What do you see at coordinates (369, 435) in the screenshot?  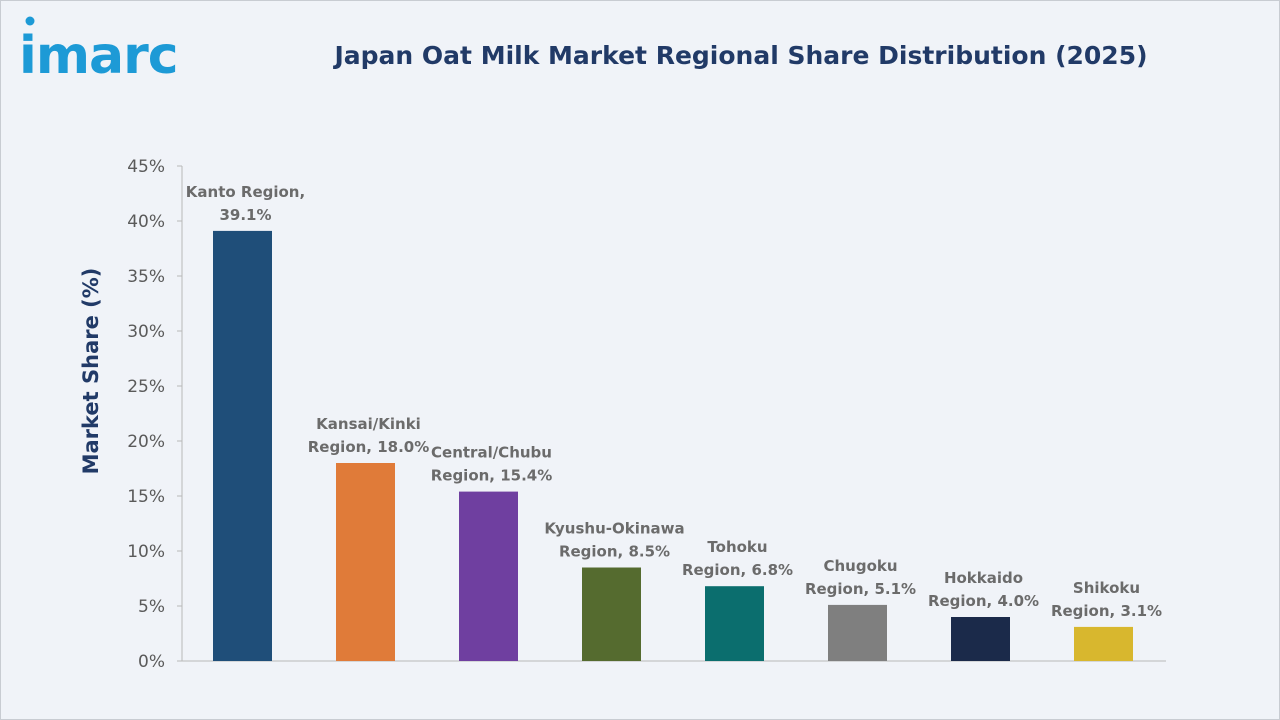 I see `data-label: Kansai/Kinki Region, 18.0%` at bounding box center [369, 435].